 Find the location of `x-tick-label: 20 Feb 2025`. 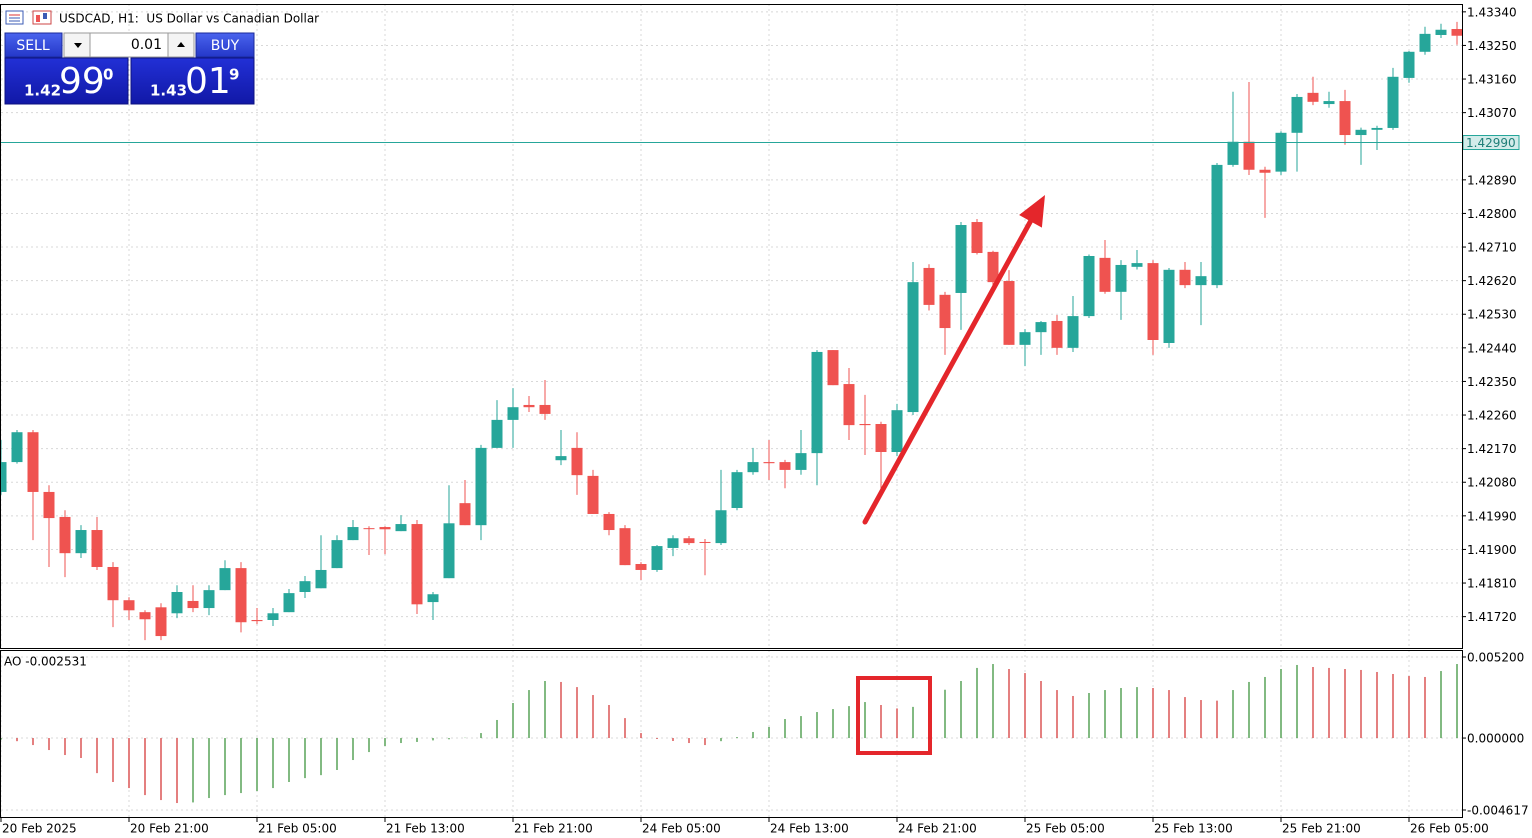

x-tick-label: 20 Feb 2025 is located at coordinates (39, 829).